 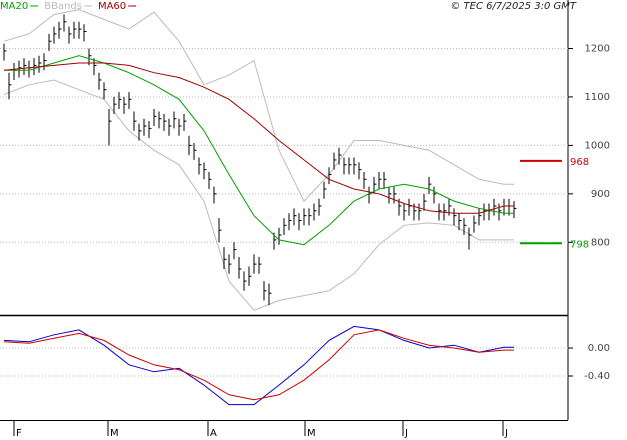 What do you see at coordinates (600, 194) in the screenshot?
I see `y-tick-label: 900` at bounding box center [600, 194].